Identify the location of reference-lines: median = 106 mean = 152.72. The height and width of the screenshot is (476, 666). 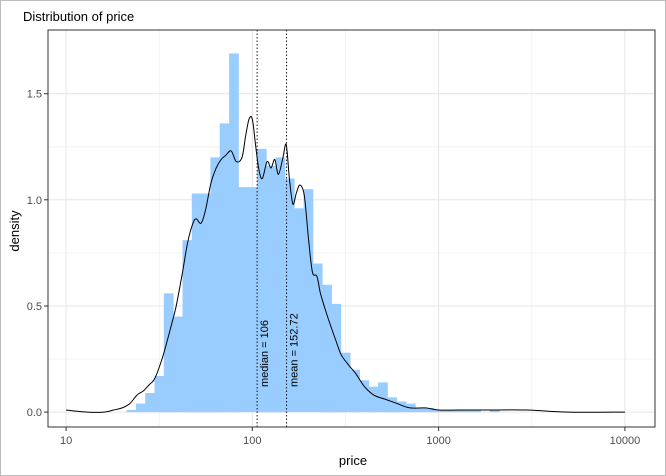
(278, 228).